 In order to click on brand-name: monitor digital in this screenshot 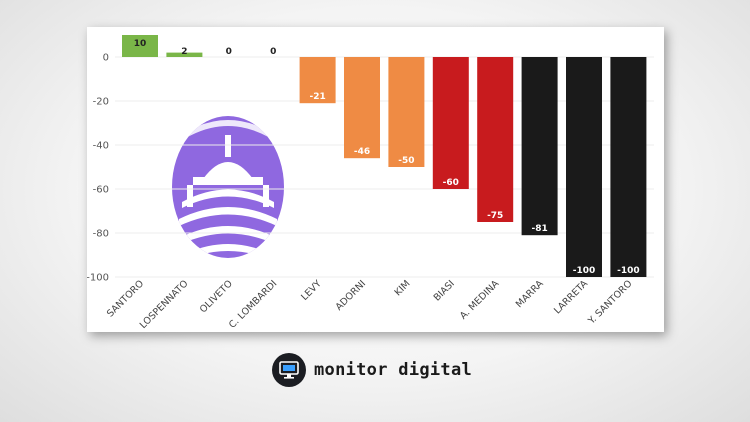, I will do `click(393, 370)`.